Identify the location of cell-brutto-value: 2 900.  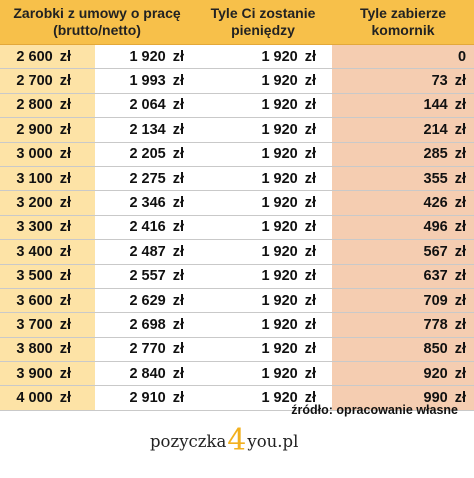
(34, 129).